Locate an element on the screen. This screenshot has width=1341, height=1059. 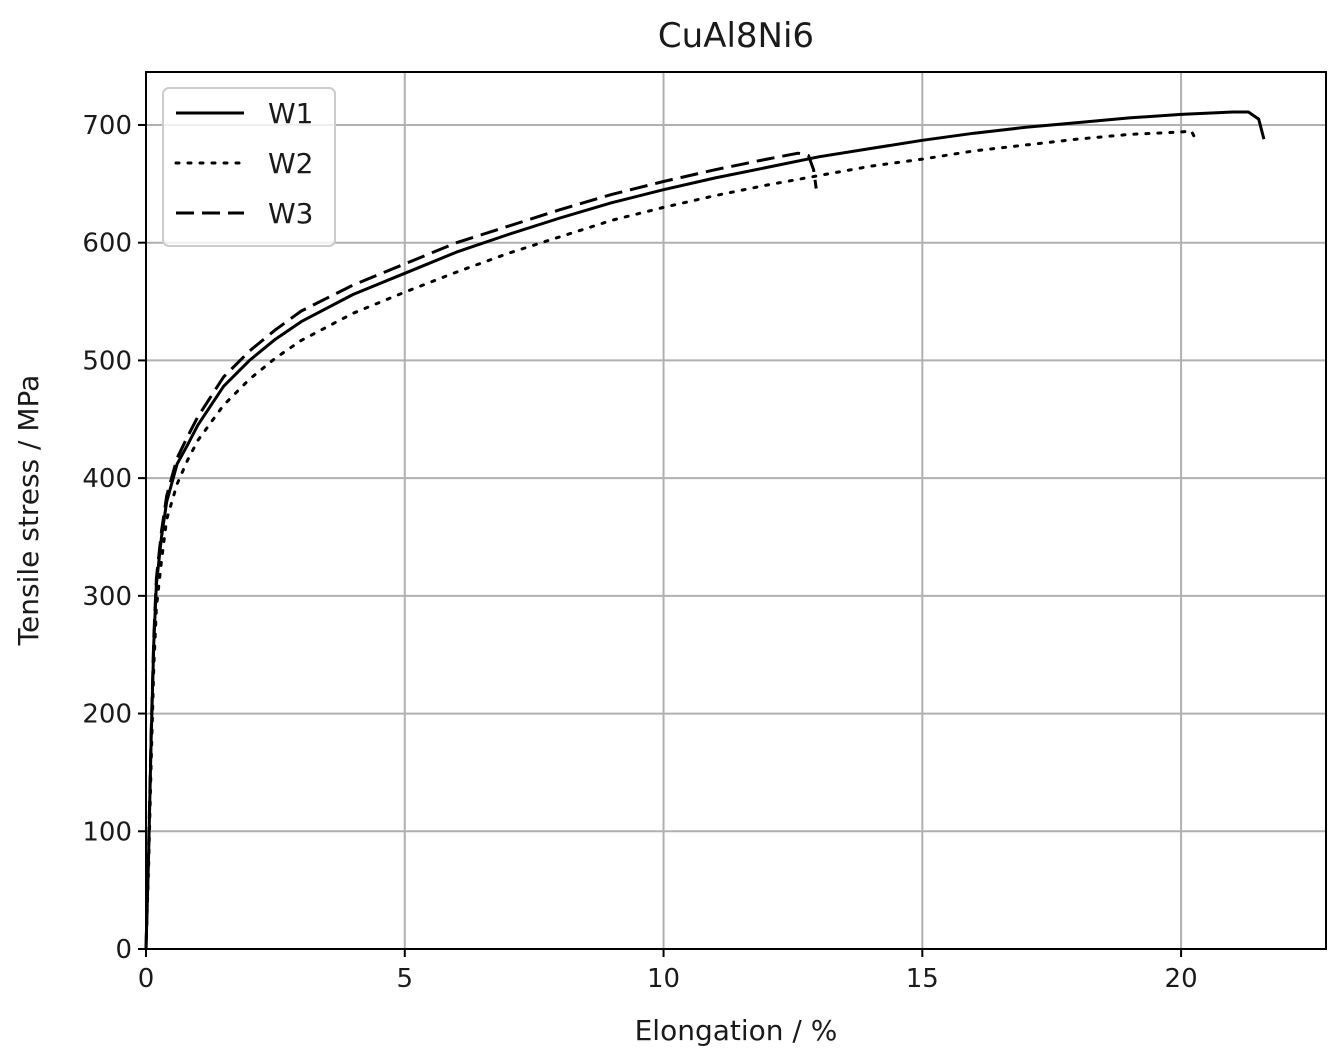
y-tick-label: 500 is located at coordinates (107, 361).